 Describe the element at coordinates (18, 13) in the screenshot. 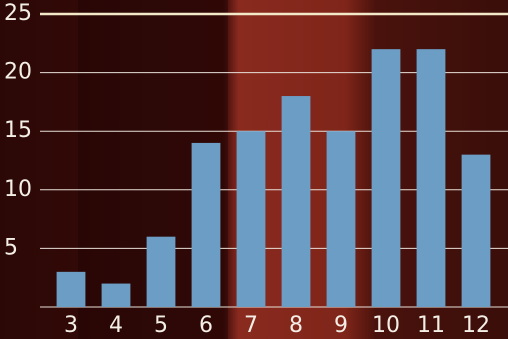

I see `y-tick-label: 25` at that location.